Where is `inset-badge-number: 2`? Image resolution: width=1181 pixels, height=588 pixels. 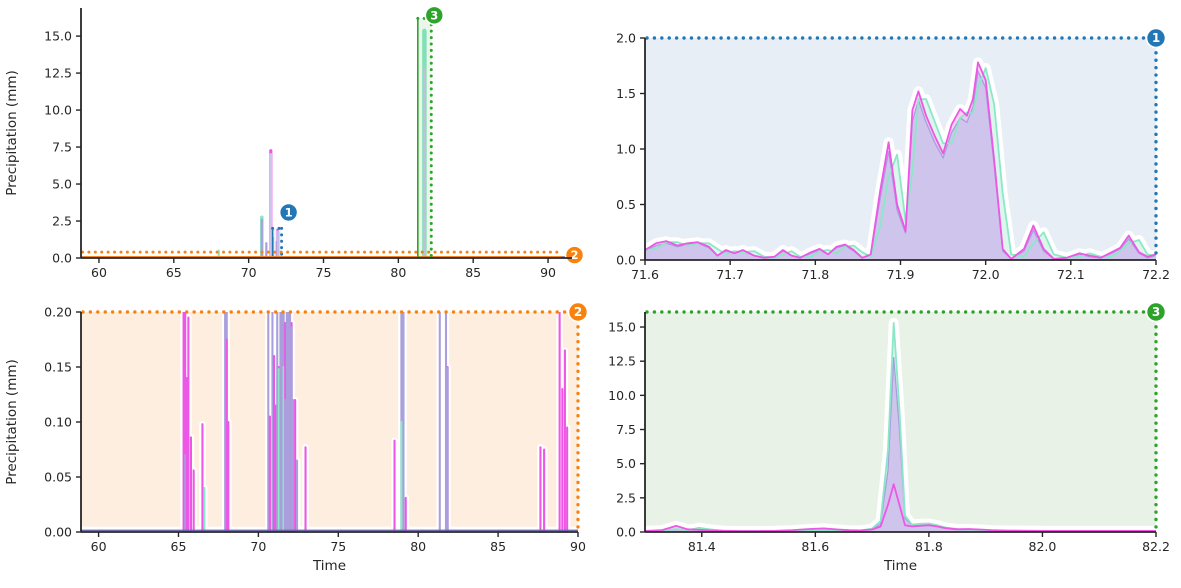 inset-badge-number: 2 is located at coordinates (578, 312).